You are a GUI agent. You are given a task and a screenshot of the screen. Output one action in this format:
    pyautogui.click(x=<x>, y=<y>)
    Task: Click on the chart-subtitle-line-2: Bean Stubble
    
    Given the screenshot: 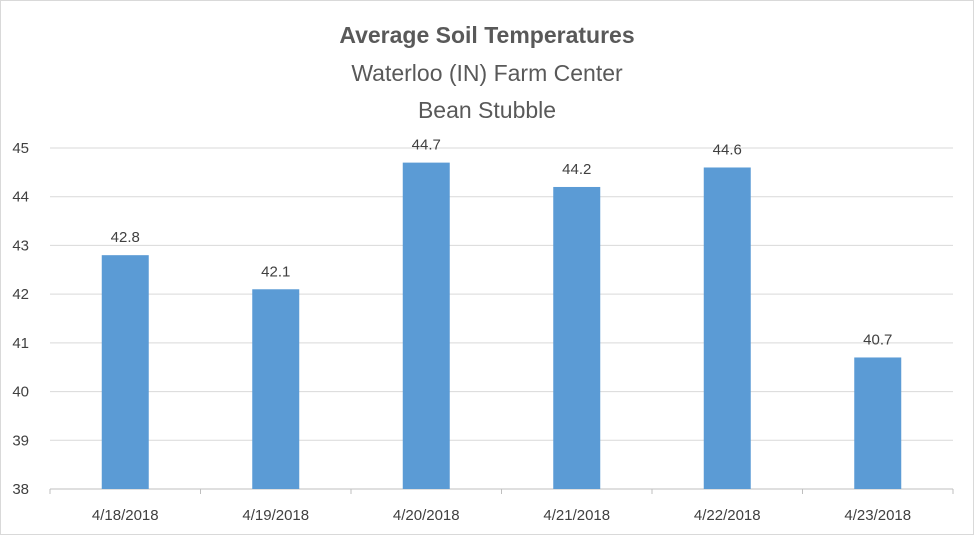 What is the action you would take?
    pyautogui.click(x=487, y=110)
    